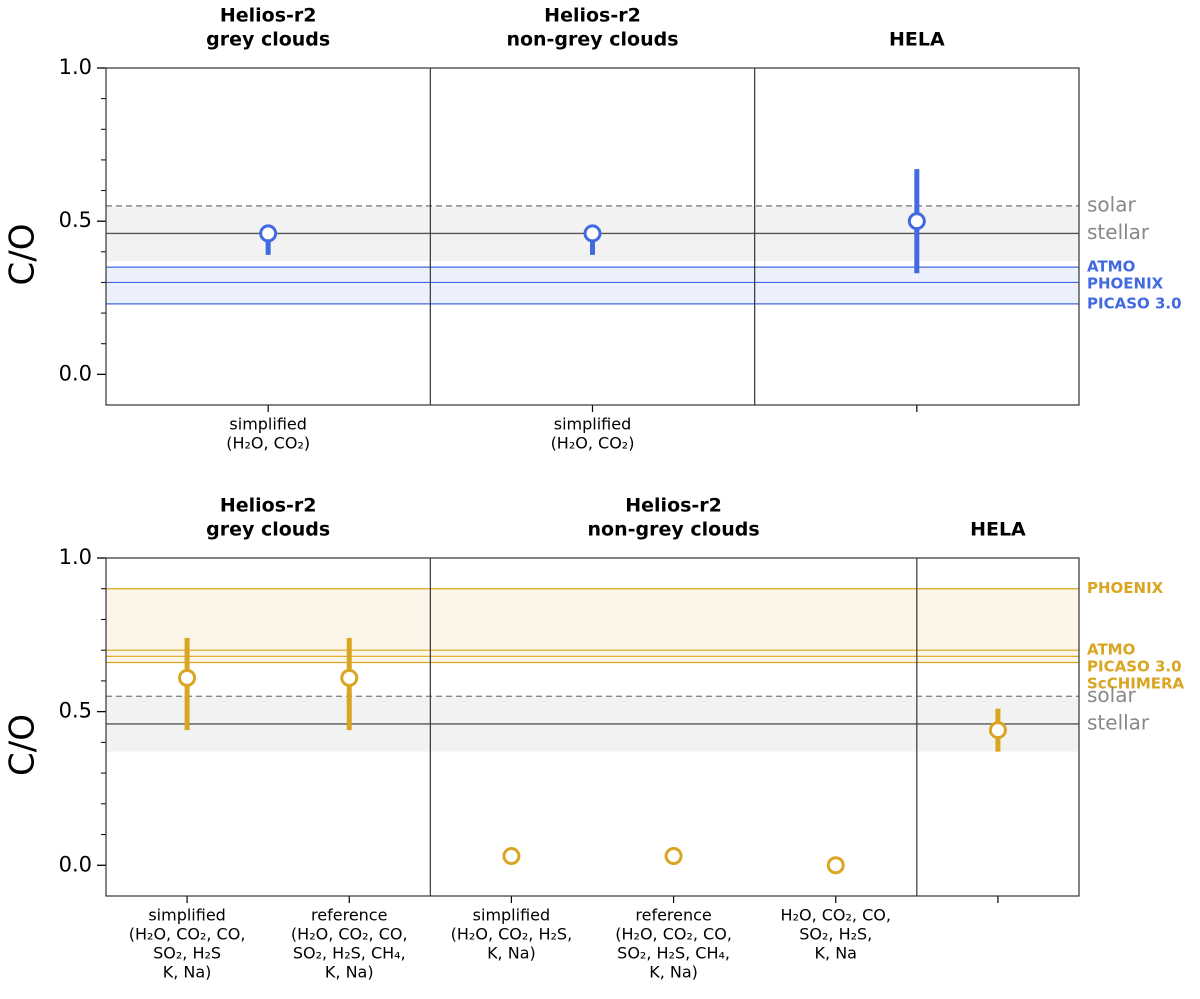  What do you see at coordinates (836, 953) in the screenshot?
I see `x-tick-label: K, Na` at bounding box center [836, 953].